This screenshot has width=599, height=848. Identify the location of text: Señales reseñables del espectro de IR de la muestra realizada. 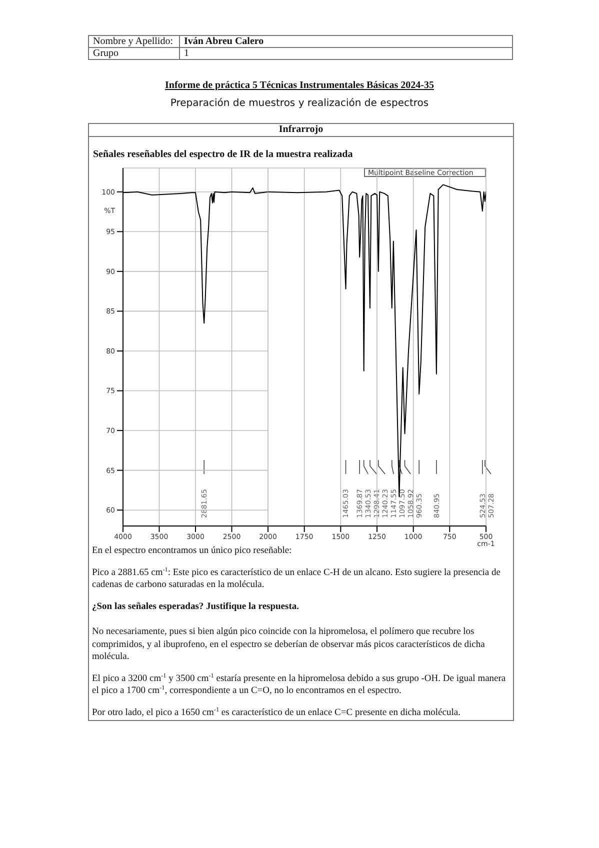
(223, 154).